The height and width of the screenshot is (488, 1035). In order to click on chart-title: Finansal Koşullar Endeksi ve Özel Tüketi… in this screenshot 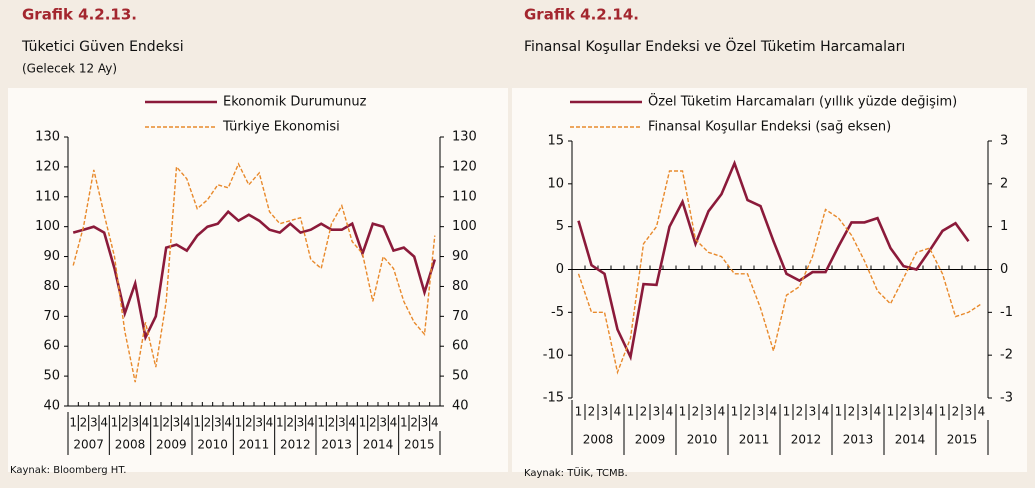, I will do `click(714, 46)`.